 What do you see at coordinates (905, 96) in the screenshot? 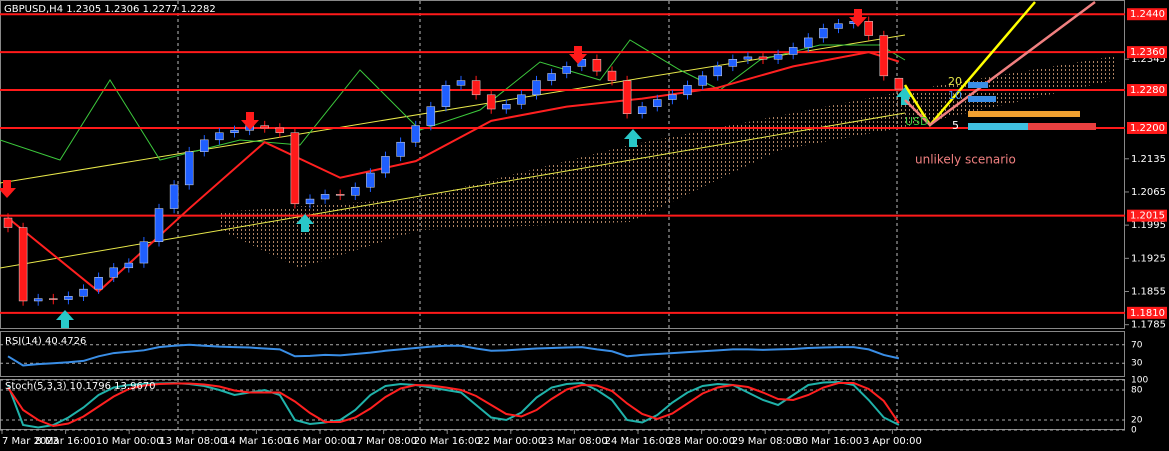
I see `buy-arrow` at bounding box center [905, 96].